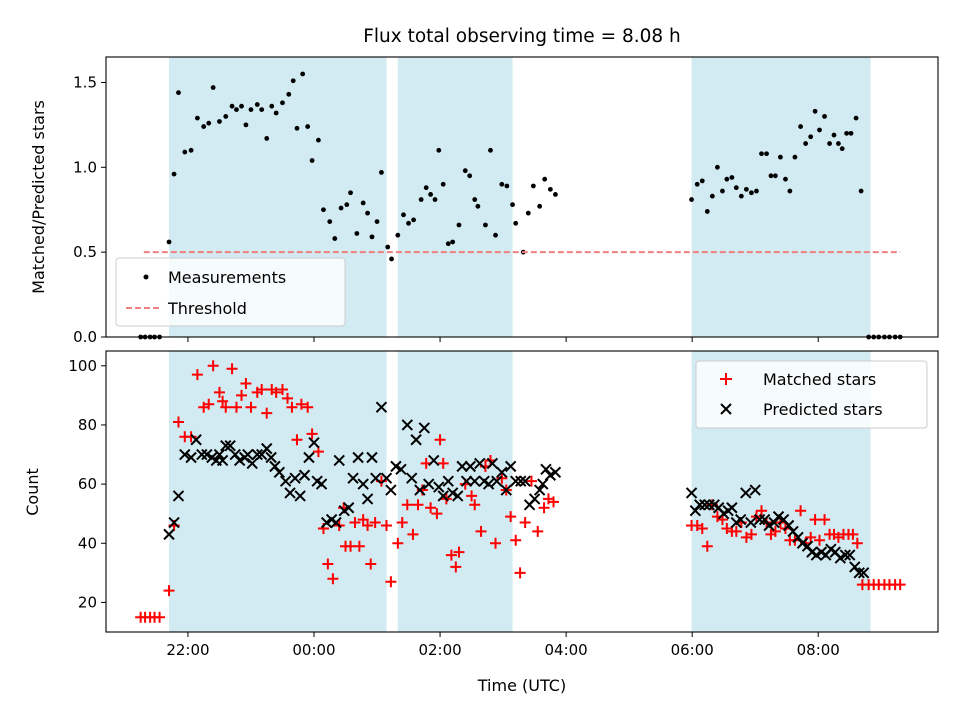 Image resolution: width=960 pixels, height=720 pixels. I want to click on top-panel-ylabel: Matched/Predicted stars, so click(38, 197).